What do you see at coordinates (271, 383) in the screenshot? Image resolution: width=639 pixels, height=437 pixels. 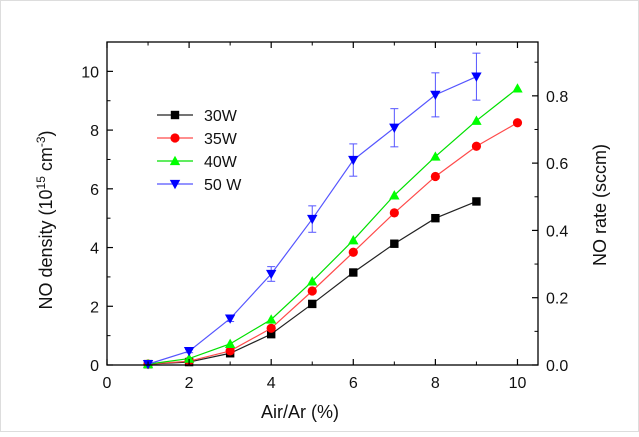 I see `x-tick-label-2: 4` at bounding box center [271, 383].